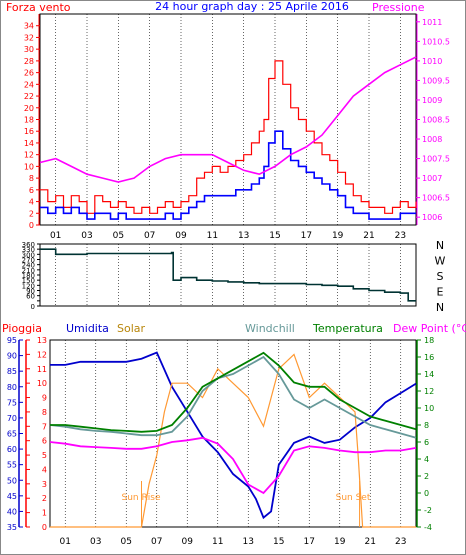  Describe the element at coordinates (28, 276) in the screenshot. I see `panel2-y-label-180: 180` at that location.